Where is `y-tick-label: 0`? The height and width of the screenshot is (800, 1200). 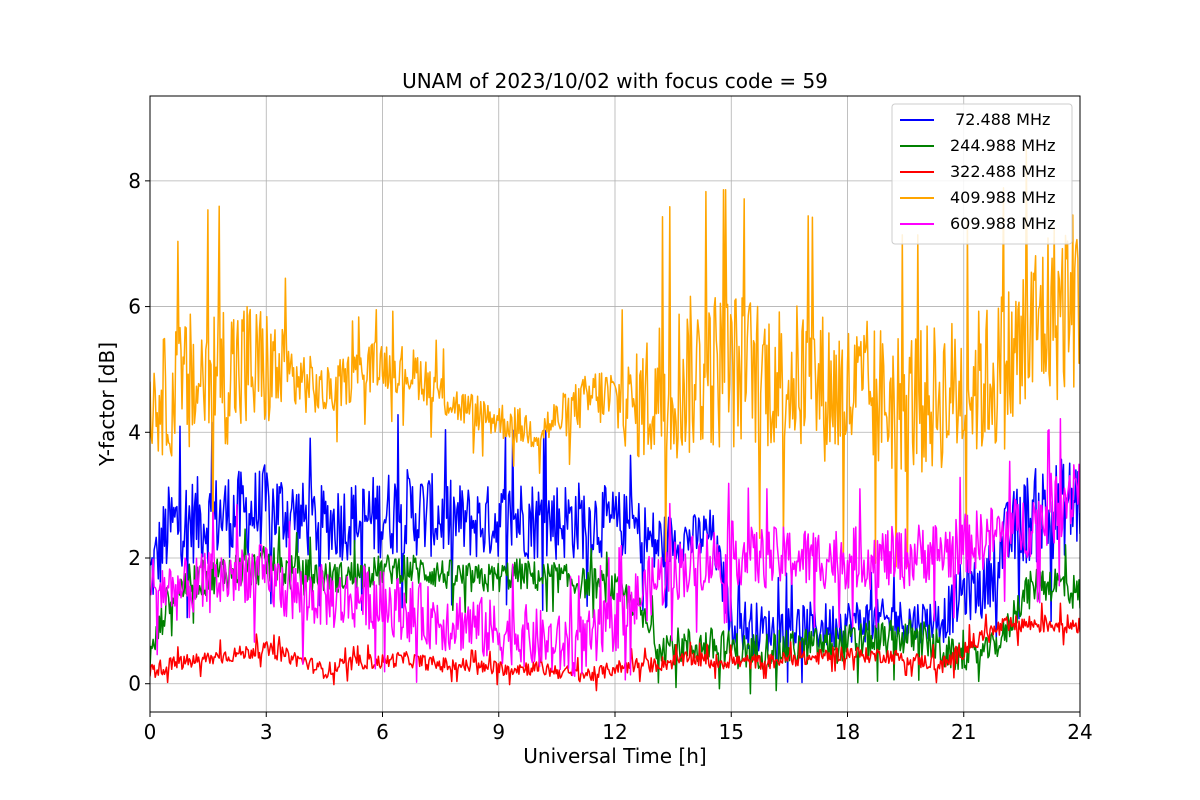 y-tick-label: 0 is located at coordinates (134, 684).